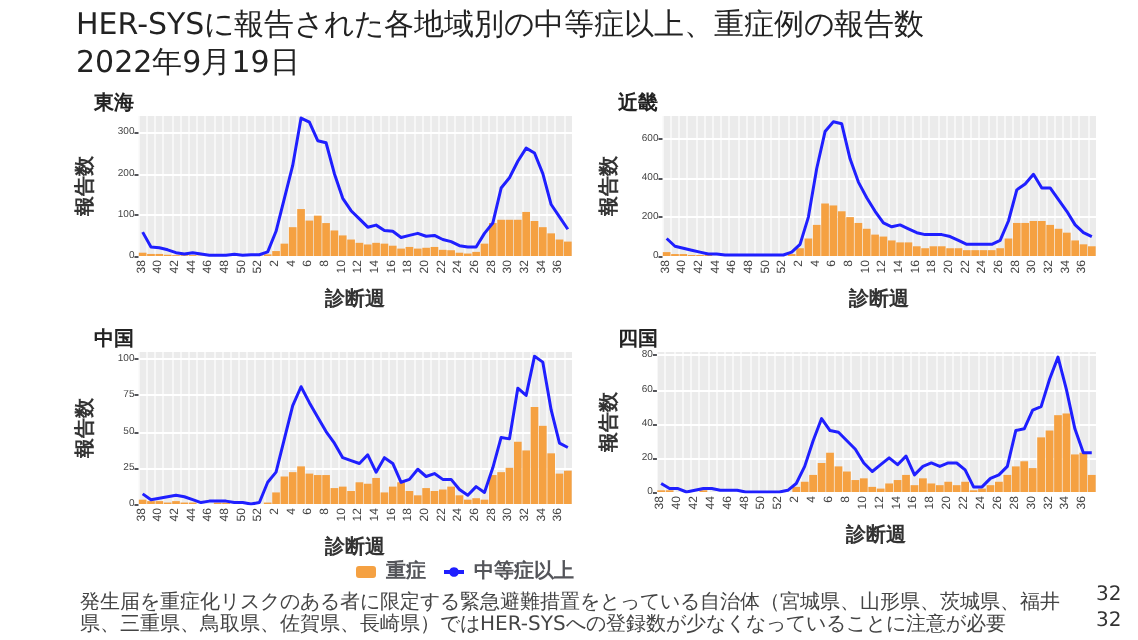  What do you see at coordinates (570, 614) in the screenshot?
I see `text: 発生届を重症化リスクのある者に限定する緊急避難措置をとっている自治体（宮城県、山形県、茨城県、福井県、三重県、鳥取県、佐賀県、長崎県）ではHER-SYSへの登録数が少なくなっていることに注意が必要` at bounding box center [570, 614].